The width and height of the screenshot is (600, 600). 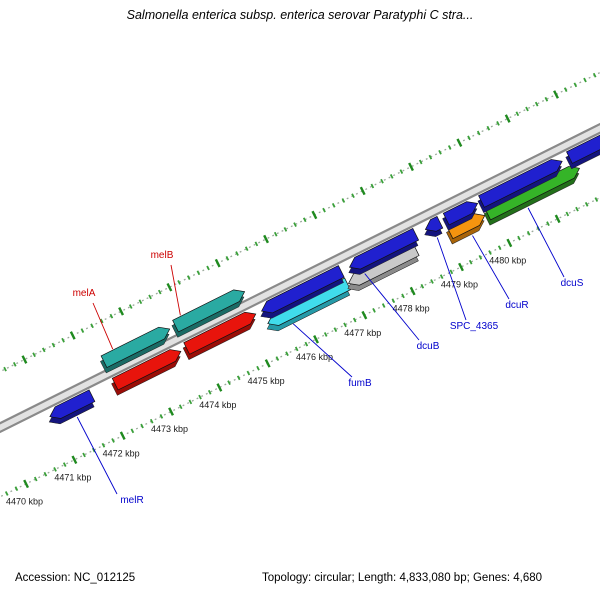 I want to click on gene-label-dcuB: dcuB, so click(x=428, y=346).